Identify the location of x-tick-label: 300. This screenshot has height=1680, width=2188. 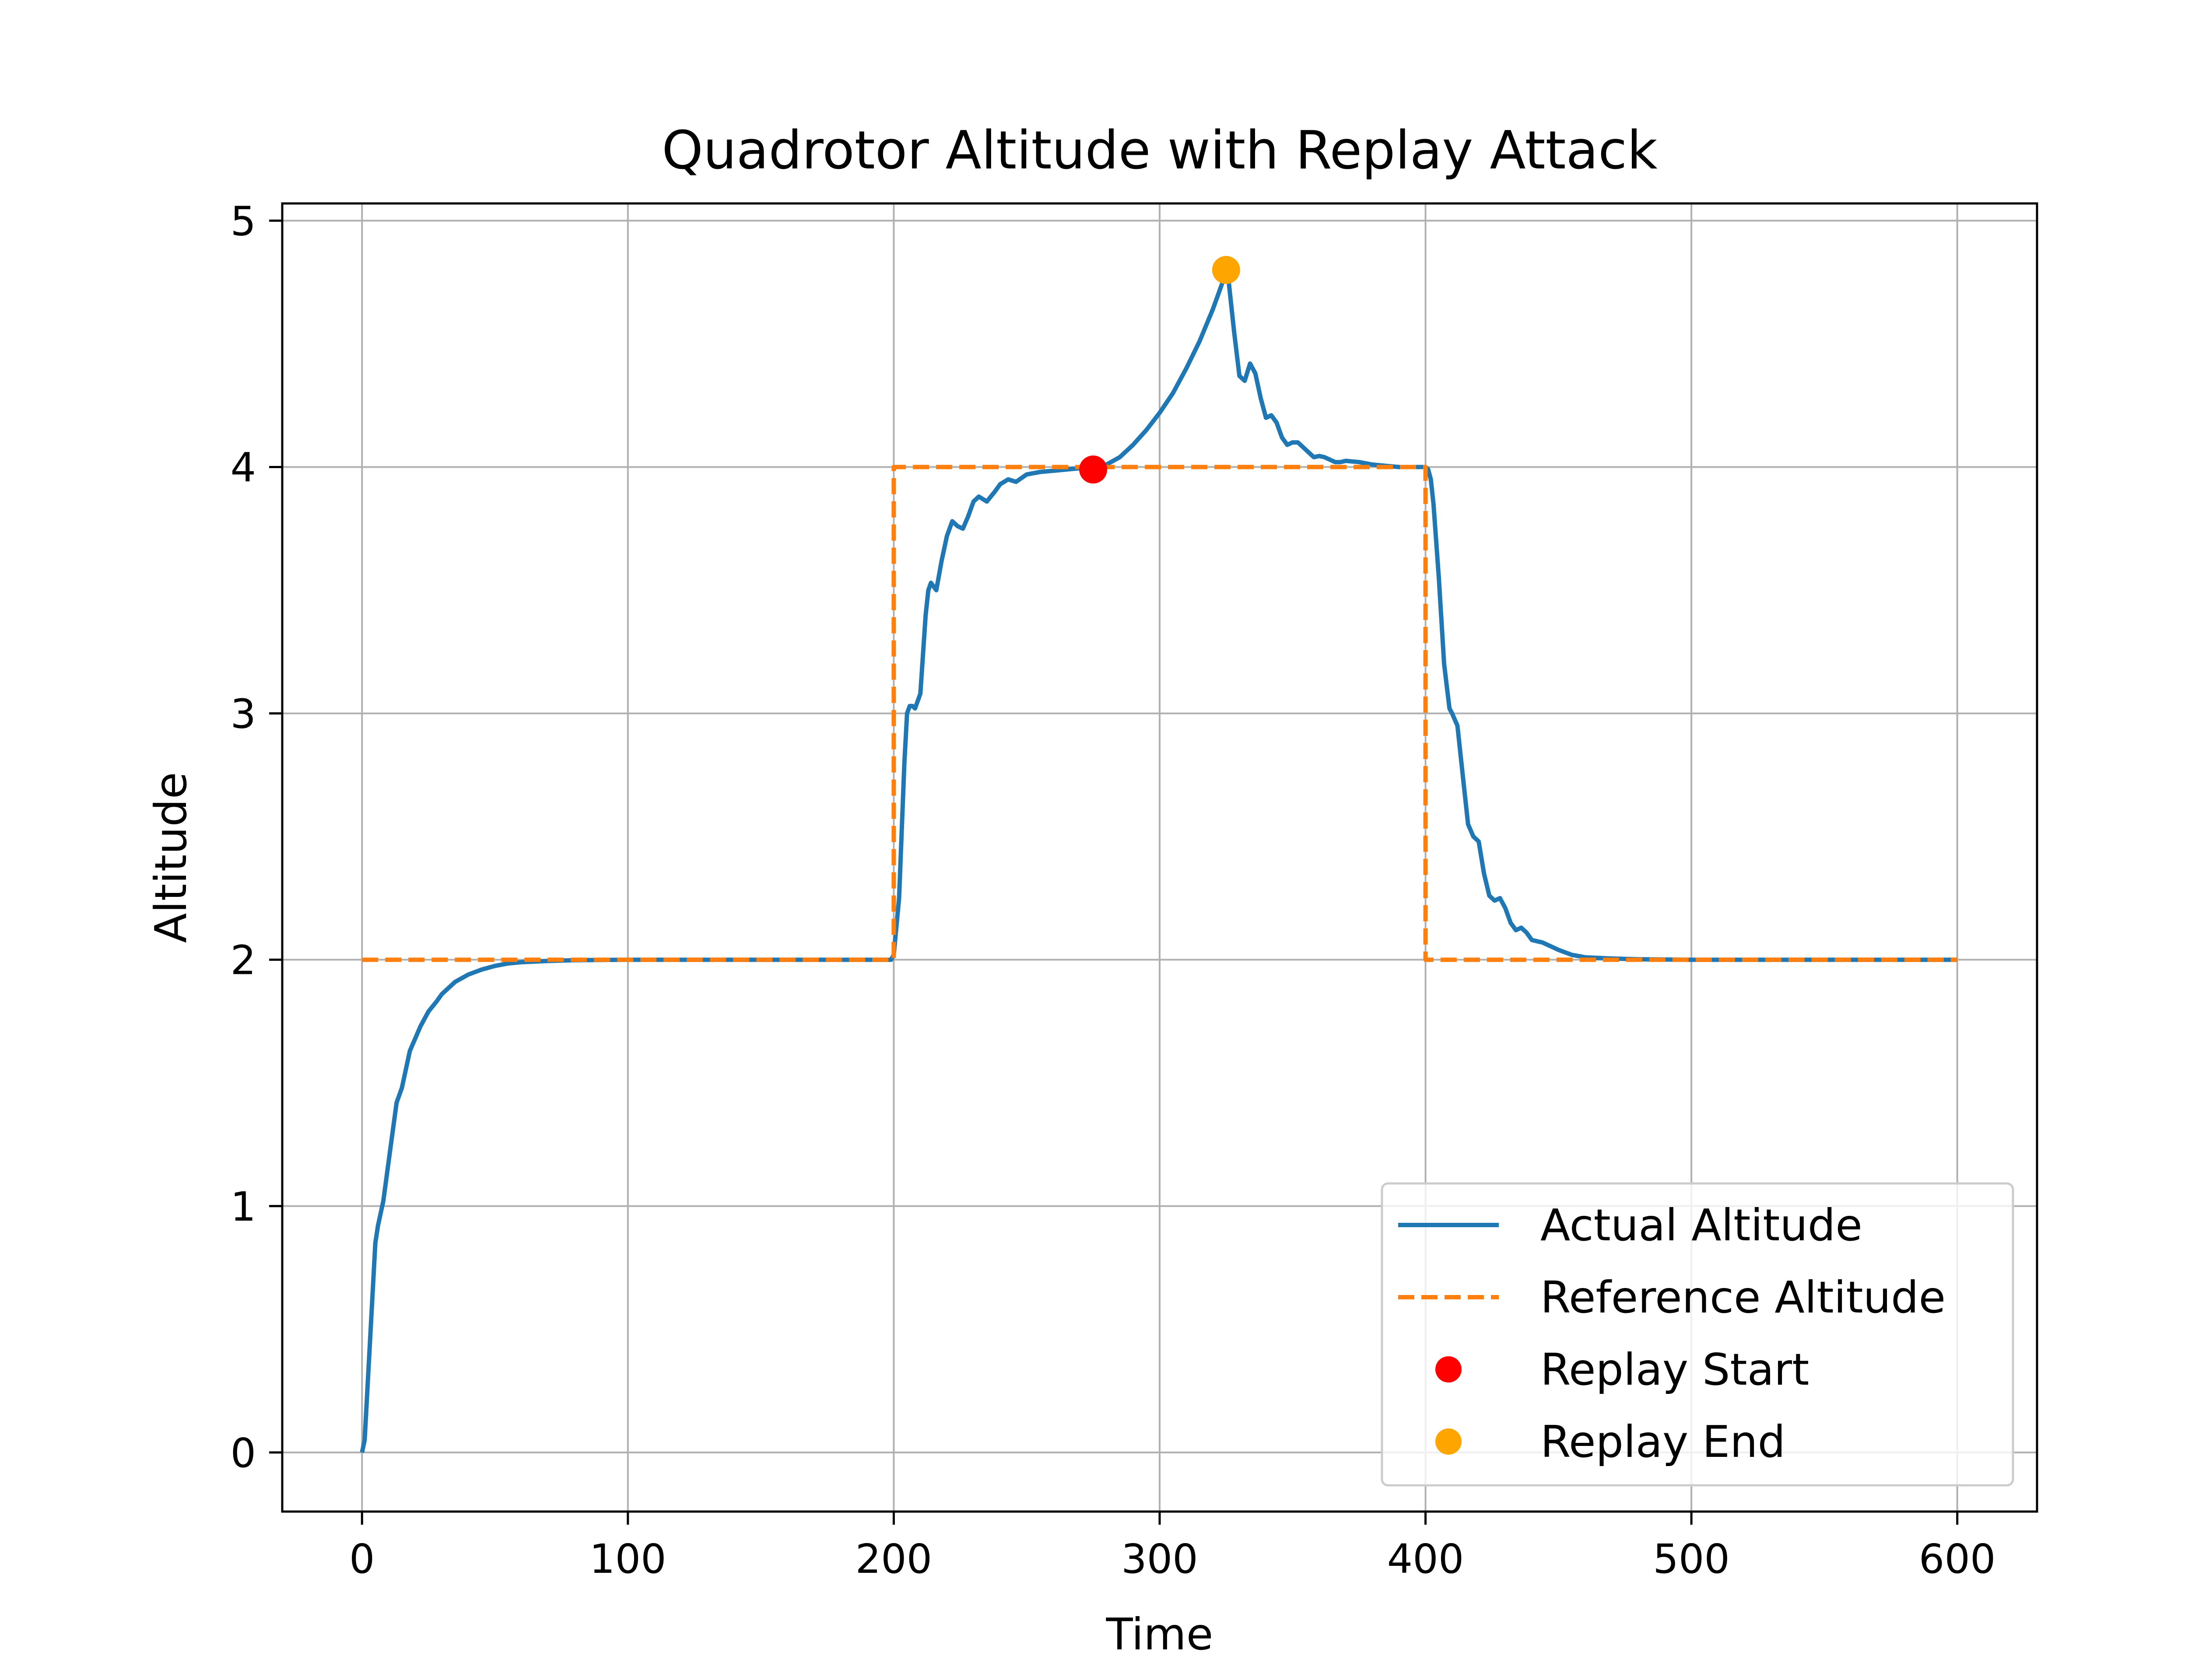
(1159, 1559).